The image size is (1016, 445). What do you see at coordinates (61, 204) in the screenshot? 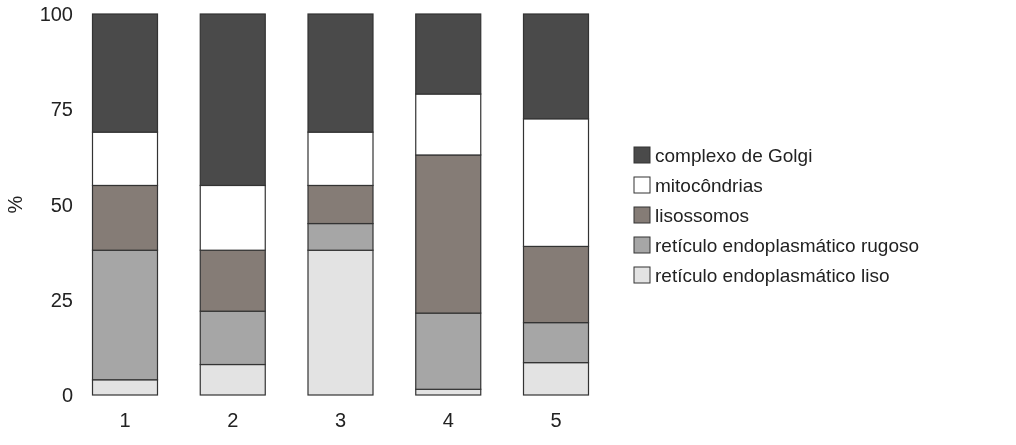
I see `y-tick-label: 50` at bounding box center [61, 204].